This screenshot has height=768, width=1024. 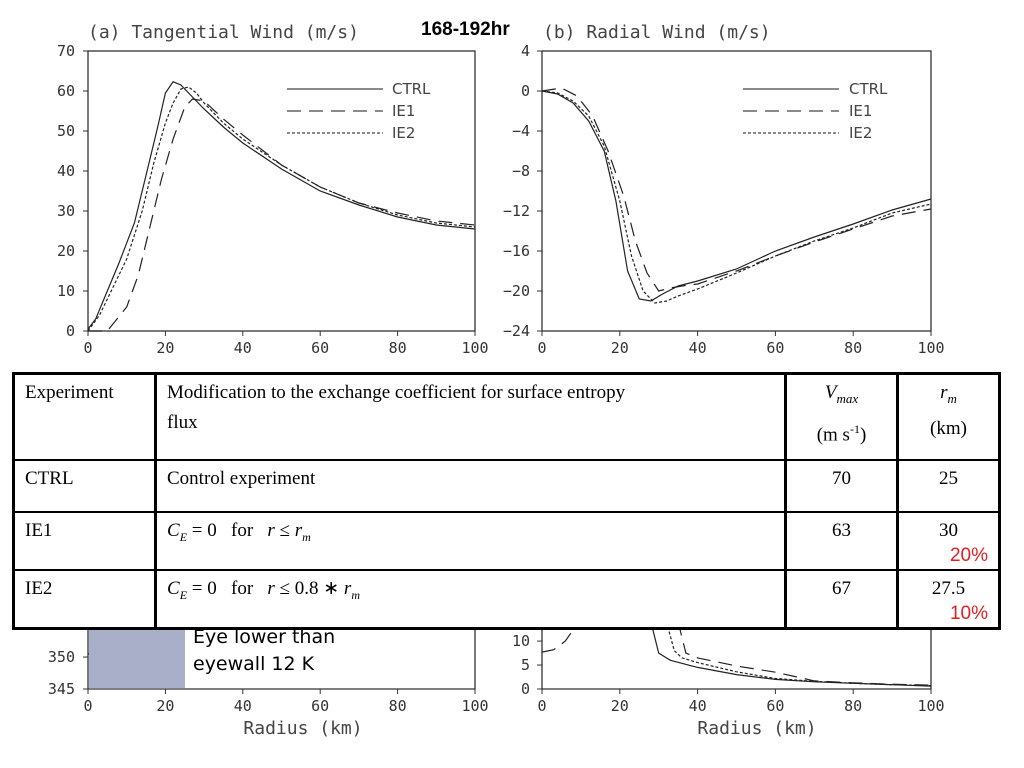 What do you see at coordinates (930, 348) in the screenshot?
I see `x-tick-label: 100` at bounding box center [930, 348].